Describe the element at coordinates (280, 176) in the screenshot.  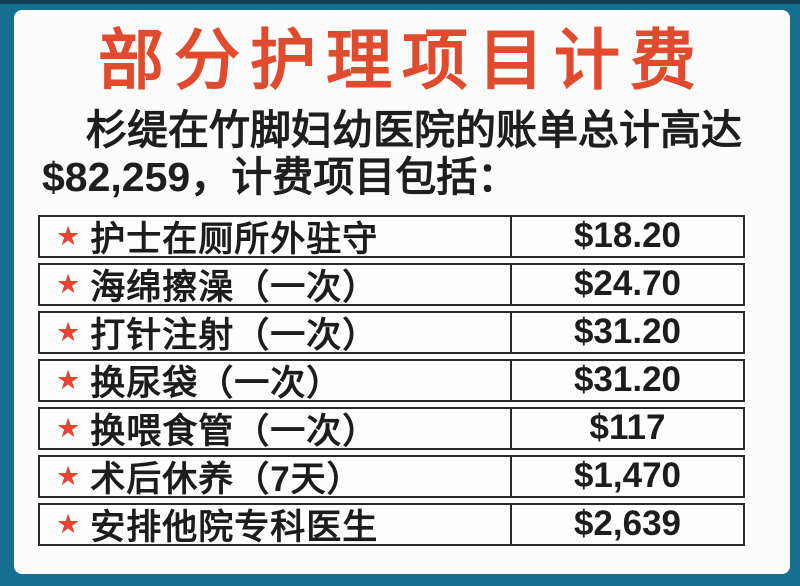
I see `intro-line-2: $82,259，计费项目包括：` at that location.